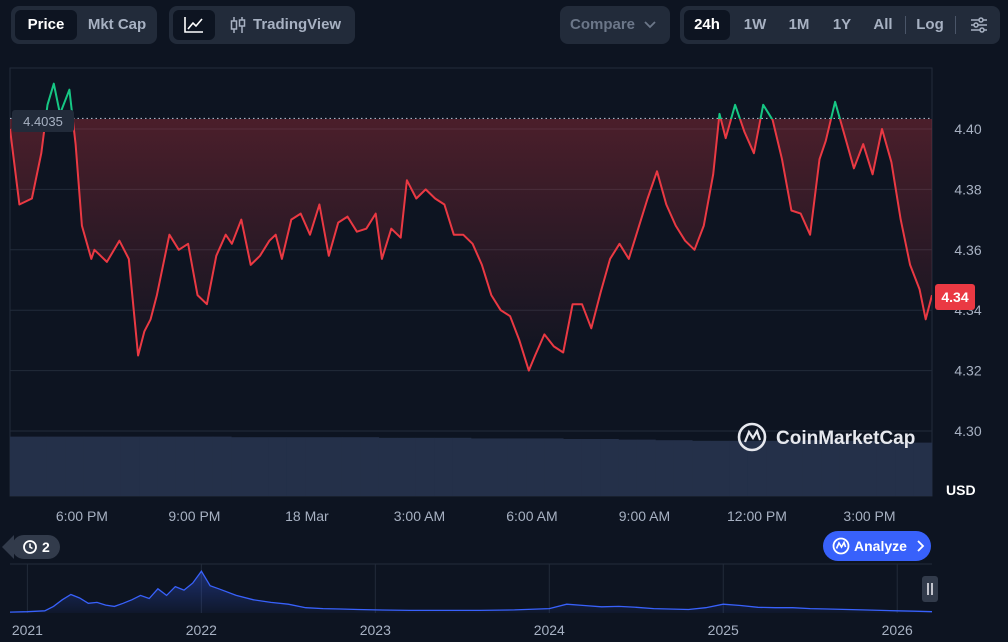 This screenshot has height=642, width=1008. Describe the element at coordinates (603, 24) in the screenshot. I see `compare-label: Compare` at that location.